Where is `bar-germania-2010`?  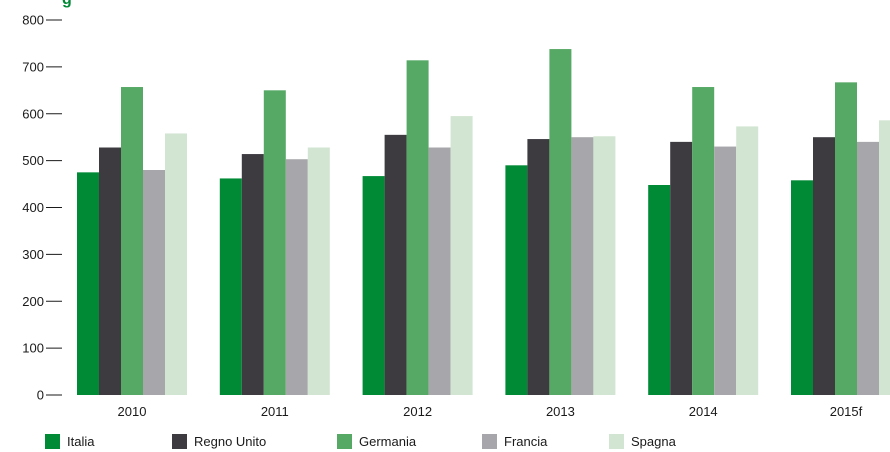 bar-germania-2010 is located at coordinates (132, 241).